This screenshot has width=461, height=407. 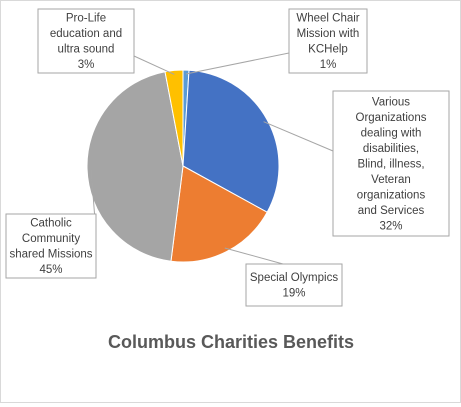 I want to click on data-label-percent: 19%, so click(x=293, y=294).